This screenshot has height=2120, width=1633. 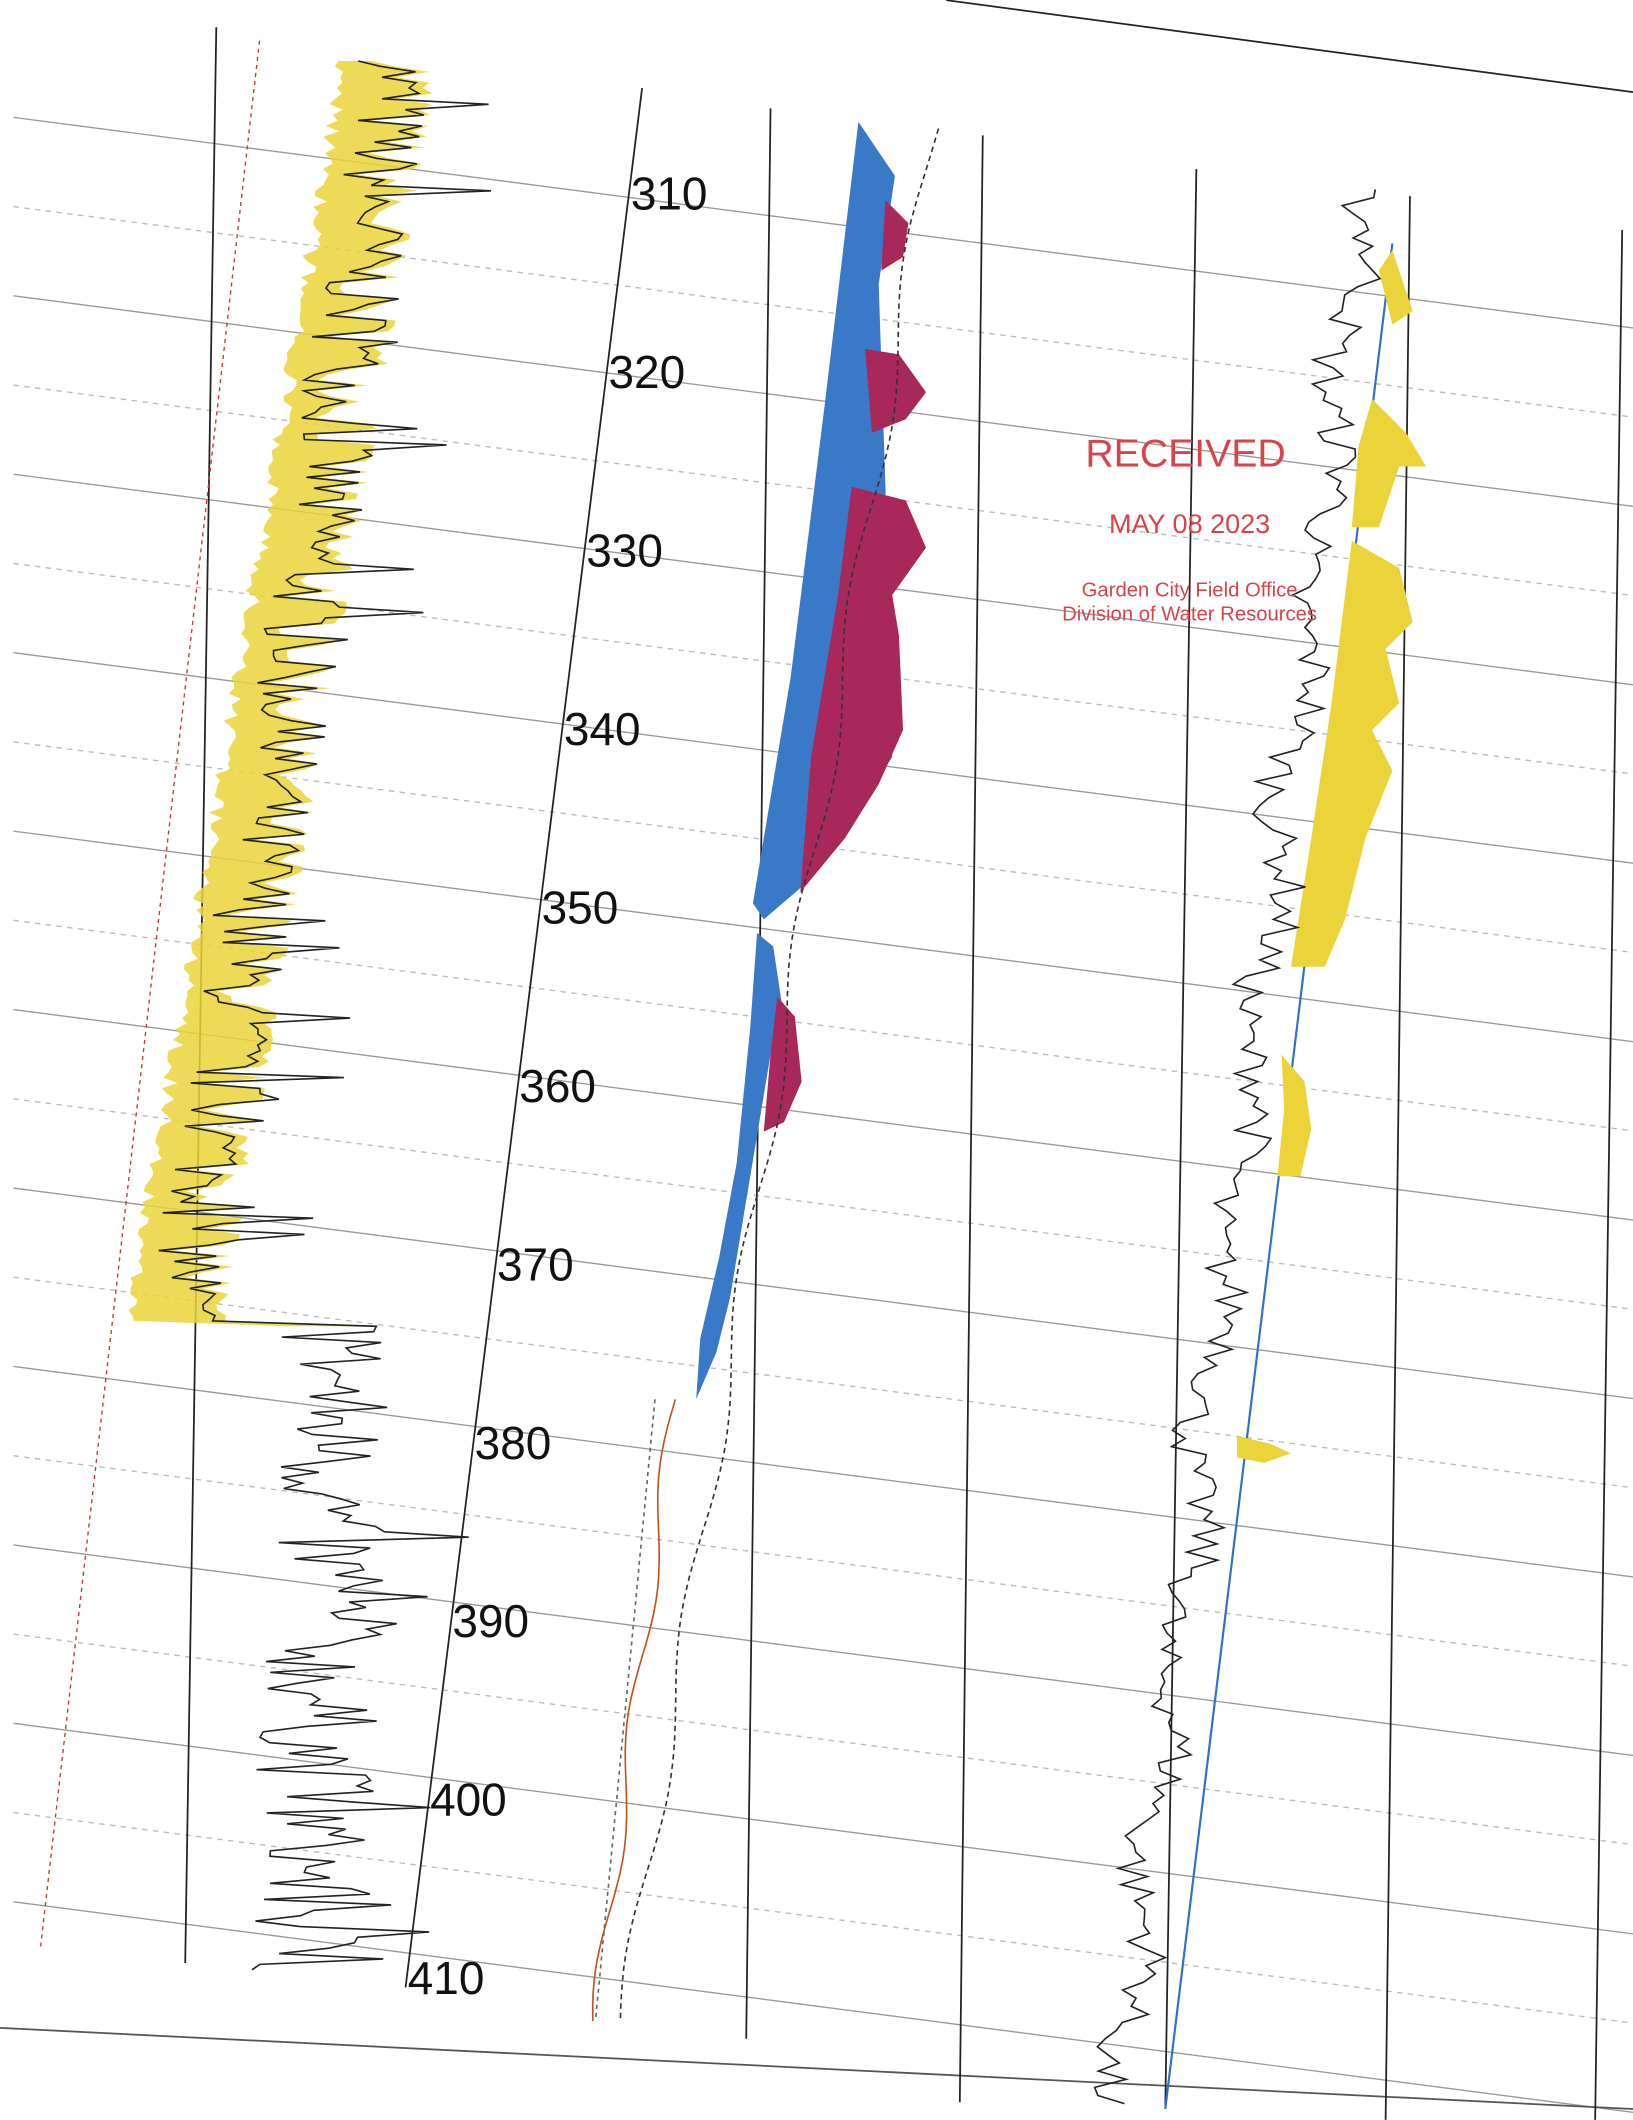 I want to click on depth-label: 380, so click(x=513, y=1443).